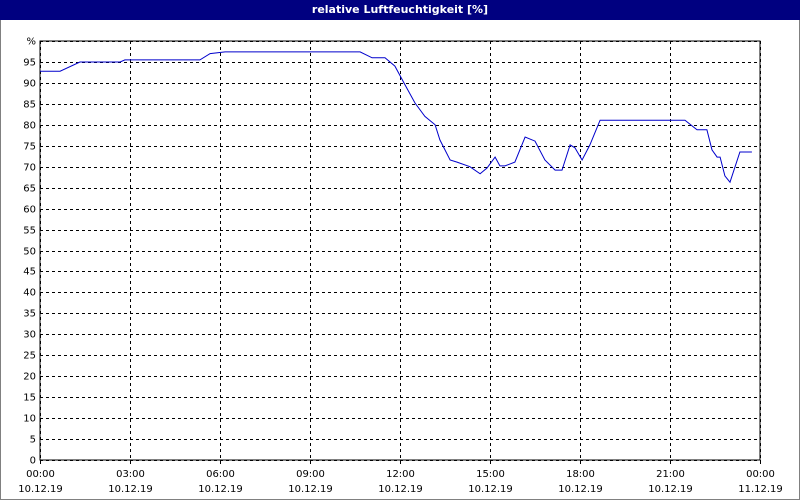 This screenshot has width=800, height=500. I want to click on x-tick-label: 03:00, so click(130, 474).